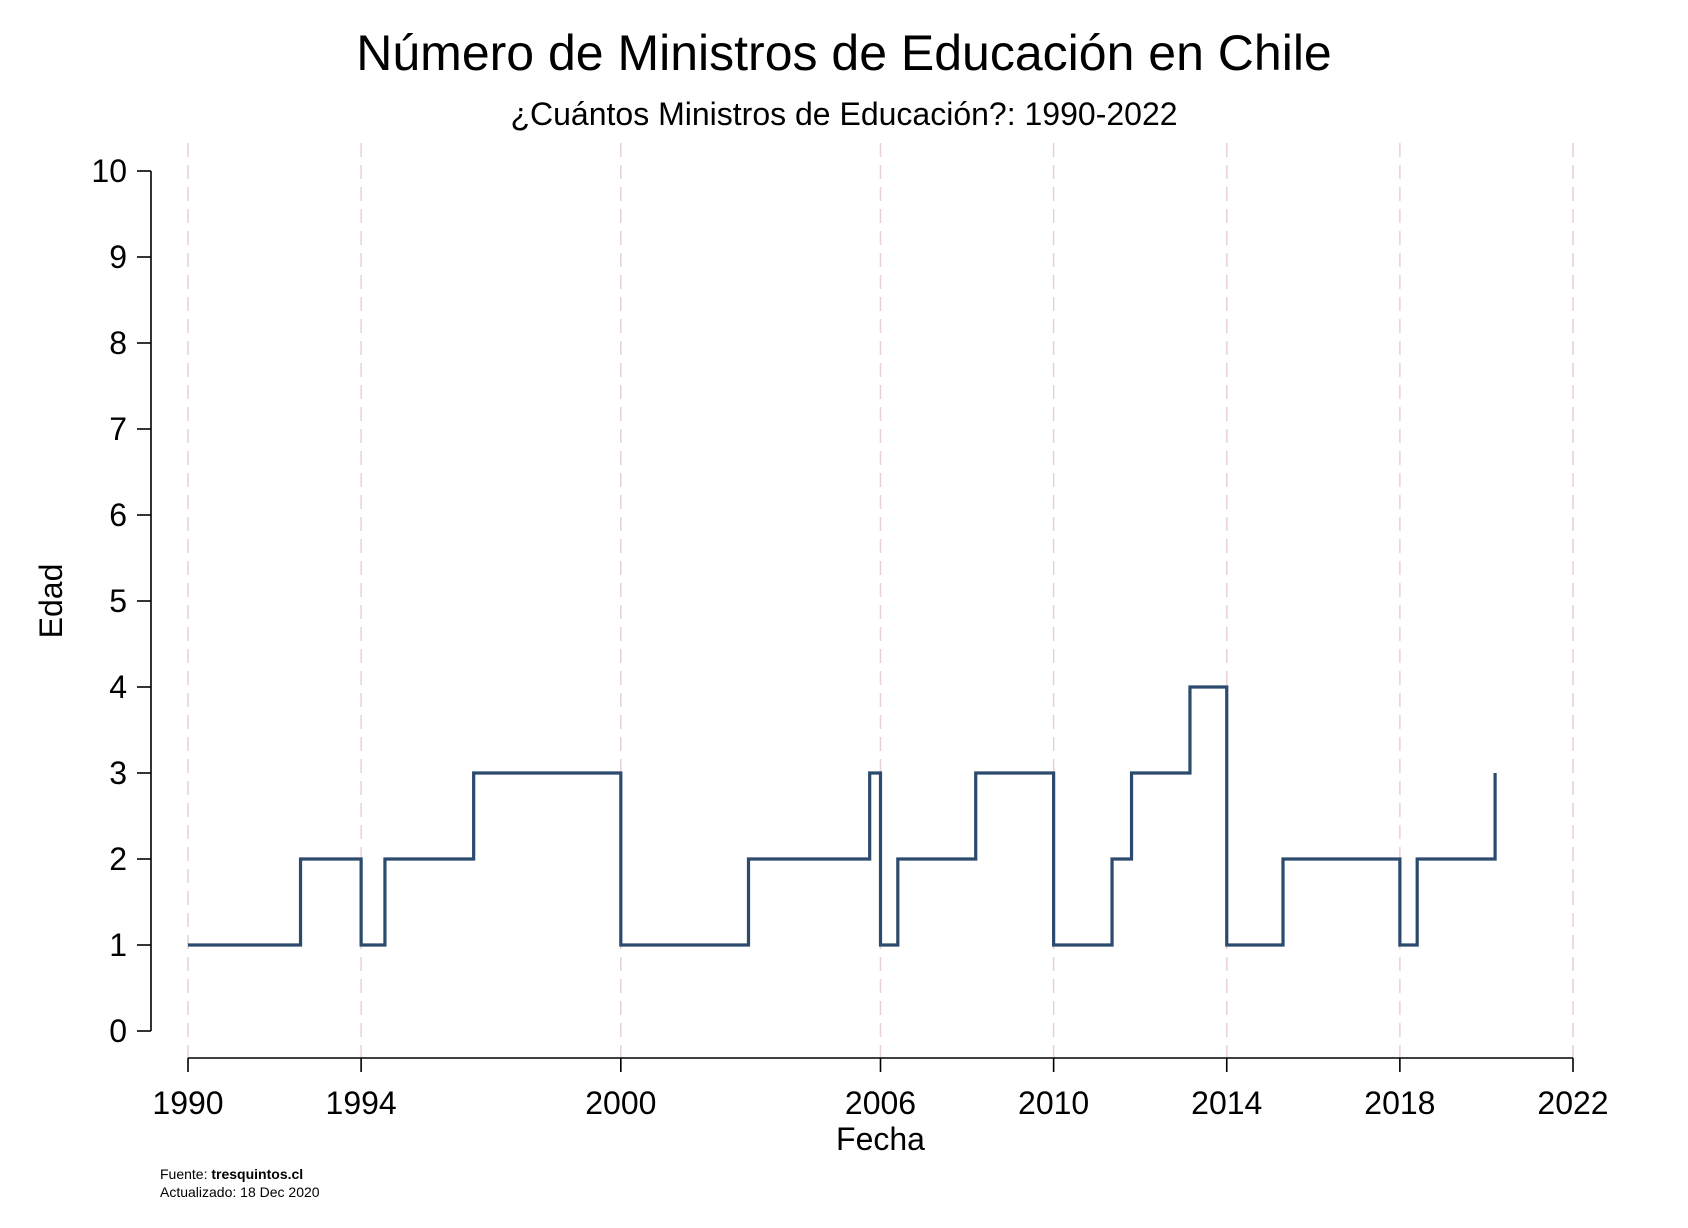 The height and width of the screenshot is (1228, 1688). I want to click on y-tick-label-1: 1, so click(118, 945).